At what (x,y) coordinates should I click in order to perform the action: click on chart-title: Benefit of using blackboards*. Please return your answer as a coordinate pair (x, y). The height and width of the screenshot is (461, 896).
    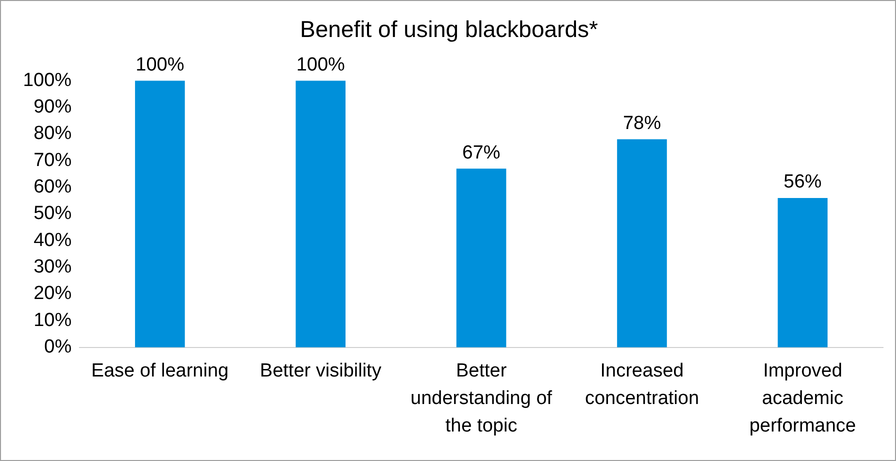
    Looking at the image, I should click on (449, 29).